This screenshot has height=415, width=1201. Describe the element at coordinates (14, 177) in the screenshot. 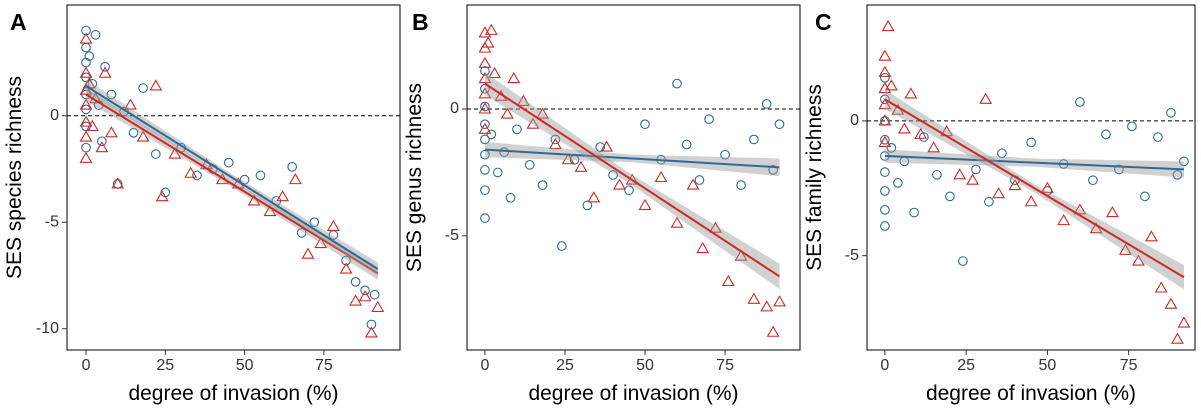

I see `y-axis-label: SES species richness` at that location.